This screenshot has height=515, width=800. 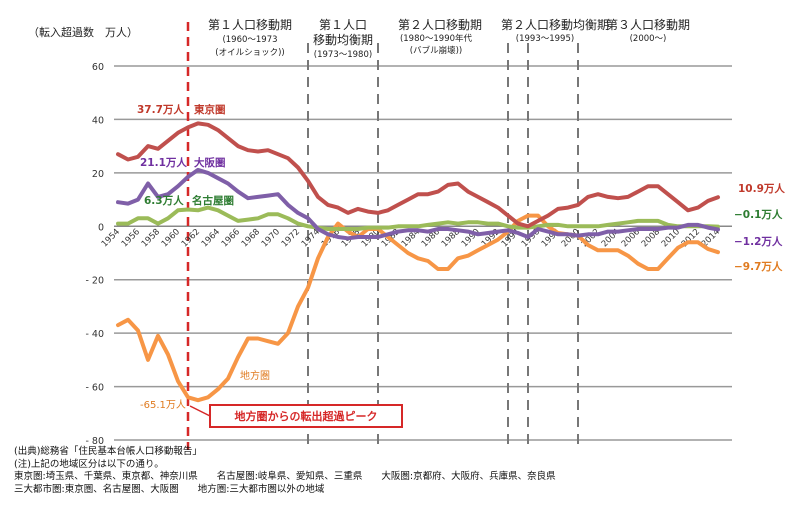 I want to click on osaka-end-label: −1.2万人, so click(x=758, y=241).